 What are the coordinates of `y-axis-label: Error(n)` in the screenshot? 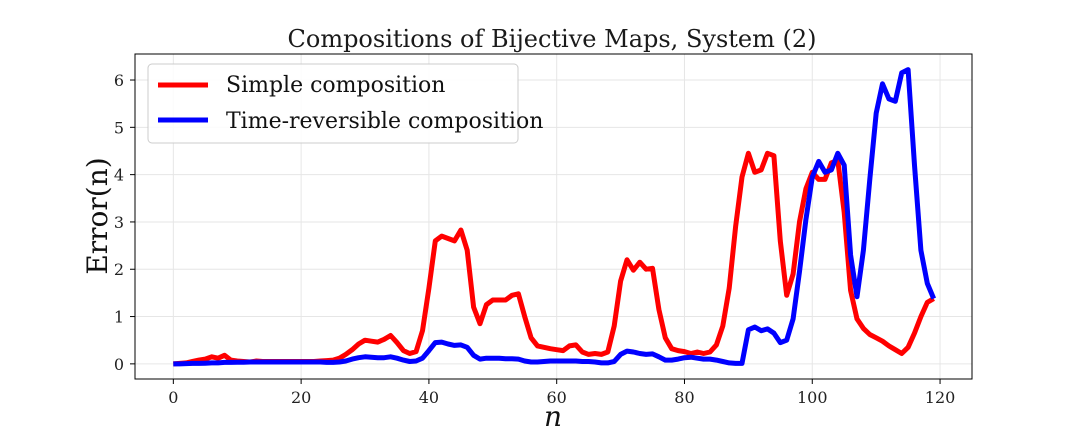 It's located at (97, 215).